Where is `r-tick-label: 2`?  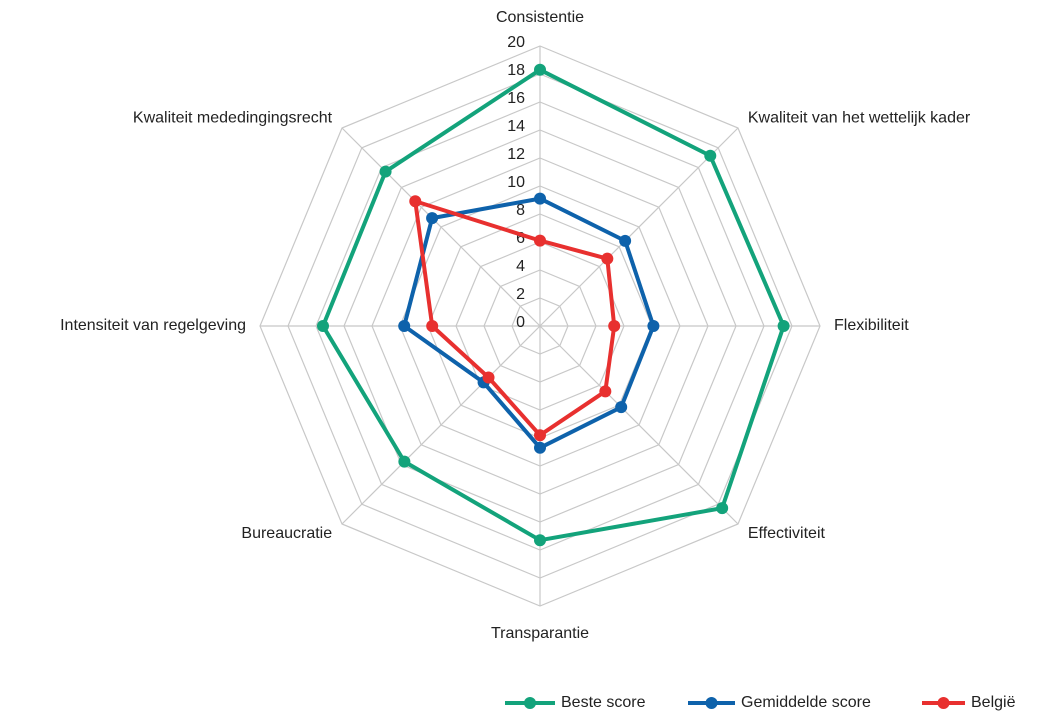
r-tick-label: 2 is located at coordinates (520, 294).